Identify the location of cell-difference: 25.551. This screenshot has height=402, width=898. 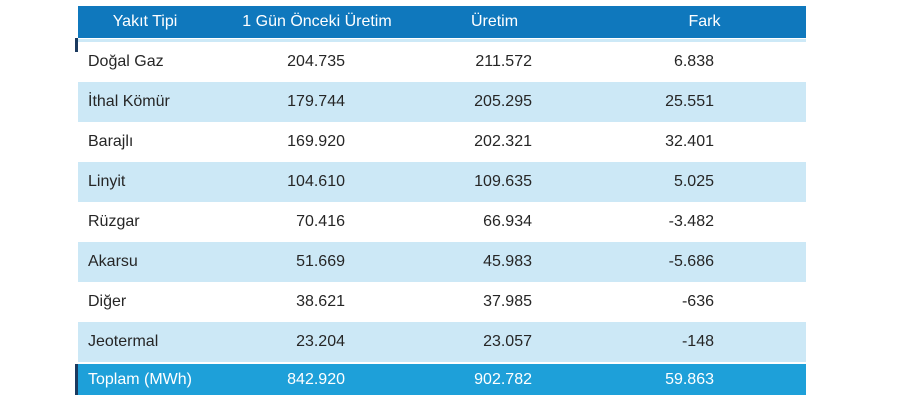
(689, 101).